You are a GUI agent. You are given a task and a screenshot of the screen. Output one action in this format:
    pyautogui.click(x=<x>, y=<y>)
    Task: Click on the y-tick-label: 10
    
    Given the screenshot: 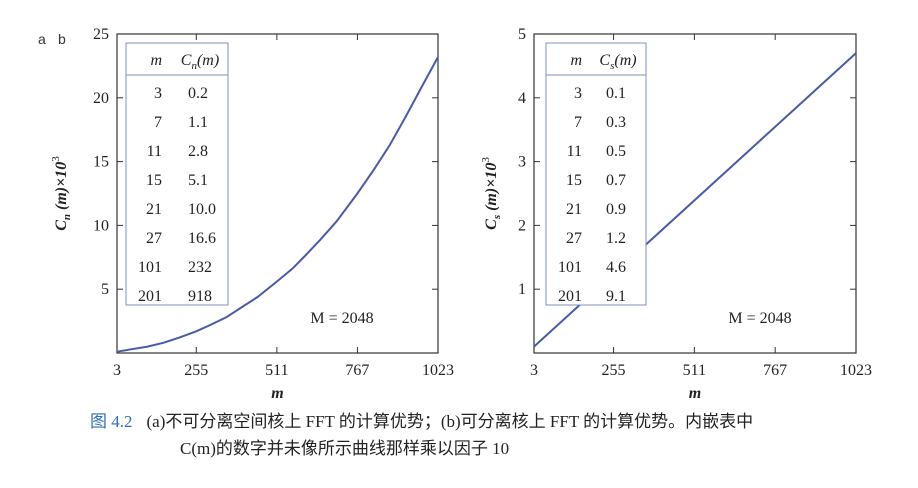 What is the action you would take?
    pyautogui.click(x=101, y=225)
    